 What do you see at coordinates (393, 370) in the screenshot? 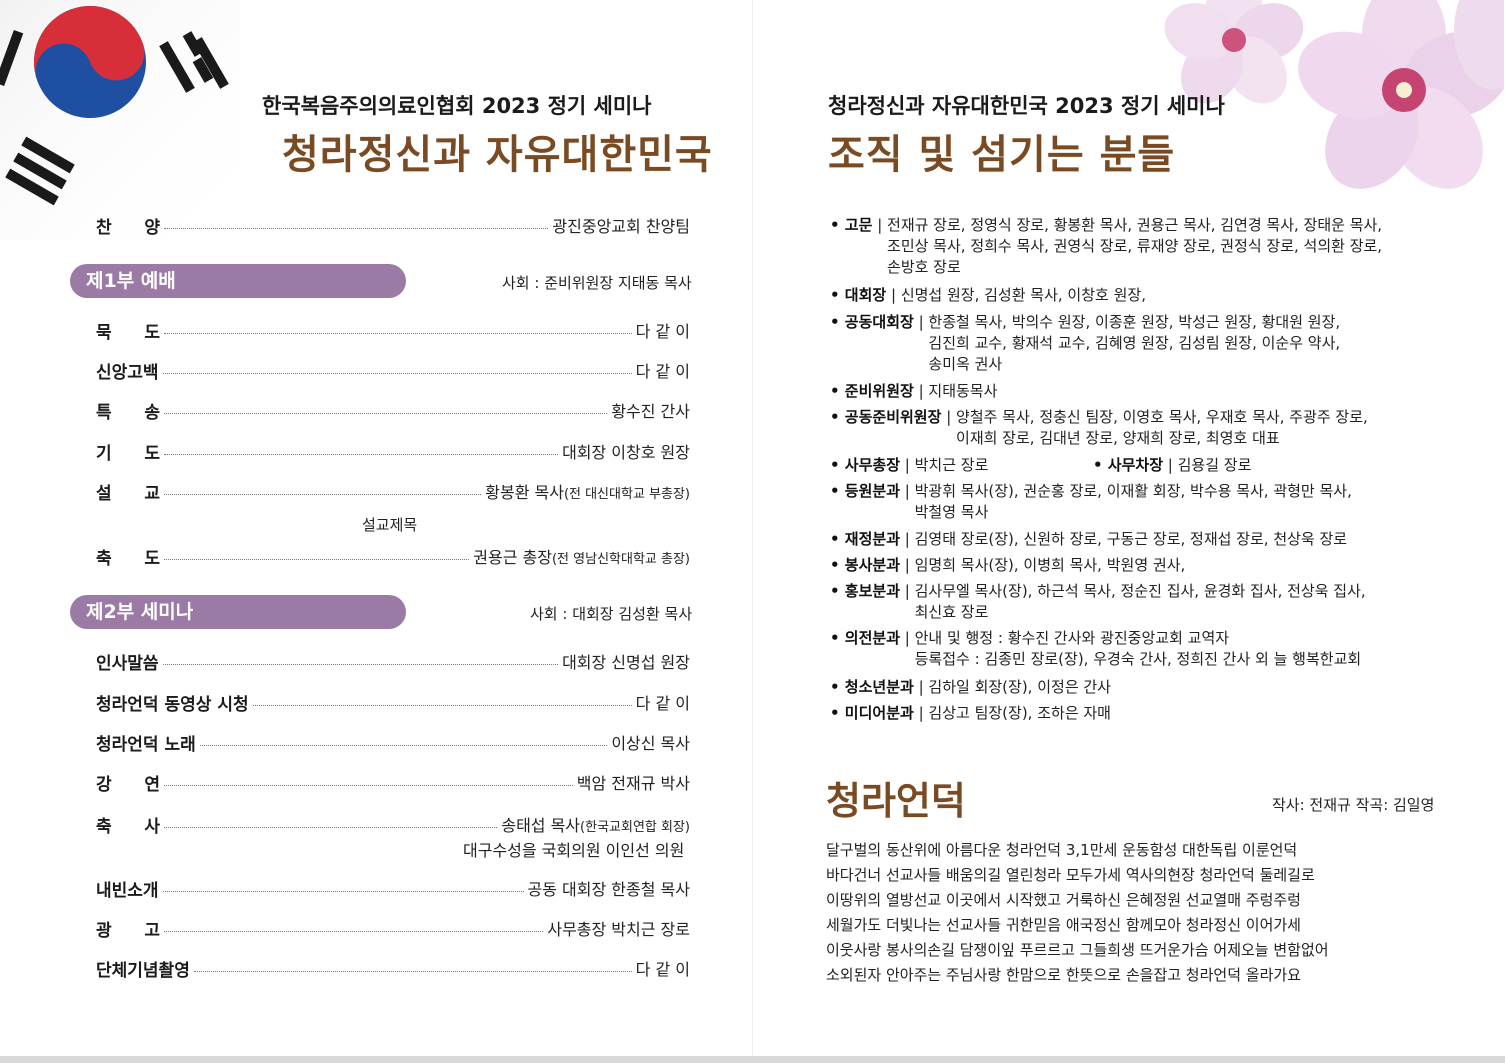
I see `program-row: 신앙고백 다 같 이` at bounding box center [393, 370].